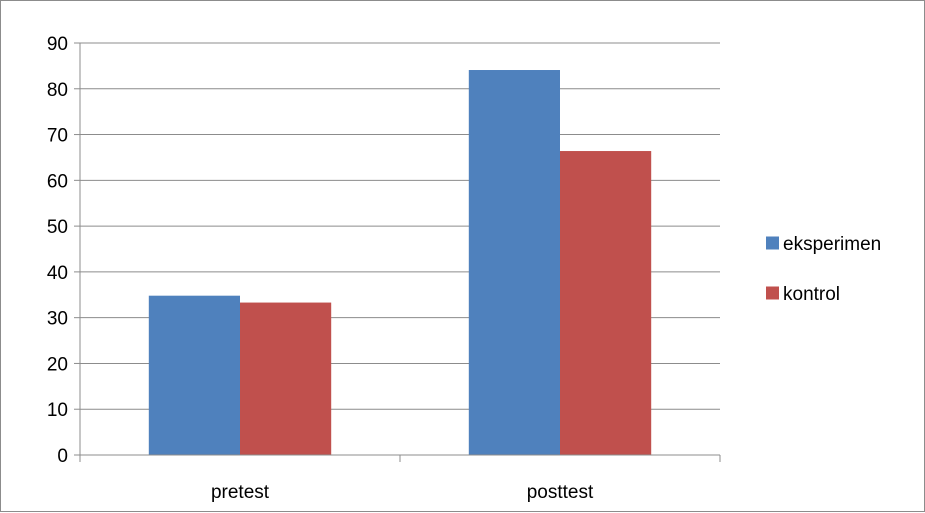 Image resolution: width=925 pixels, height=513 pixels. I want to click on y-tick-label: 50, so click(57, 227).